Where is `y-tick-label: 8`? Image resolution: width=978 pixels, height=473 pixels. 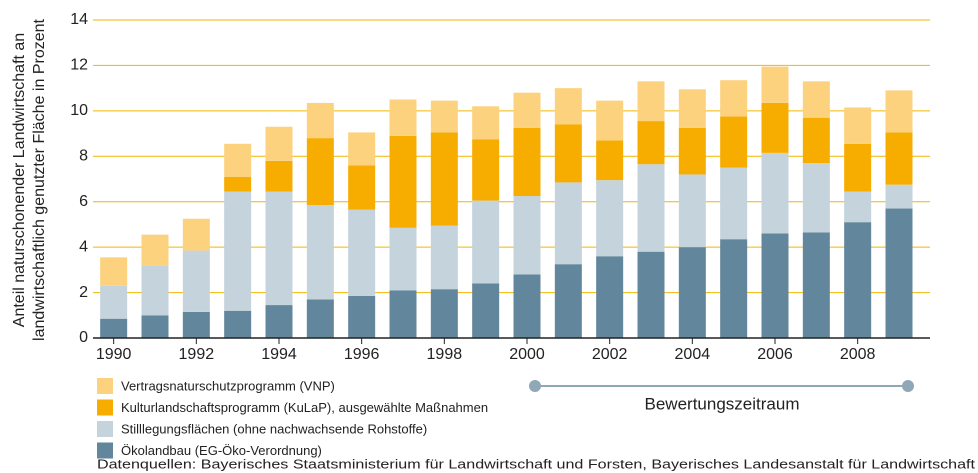
y-tick-label: 8 is located at coordinates (83, 156).